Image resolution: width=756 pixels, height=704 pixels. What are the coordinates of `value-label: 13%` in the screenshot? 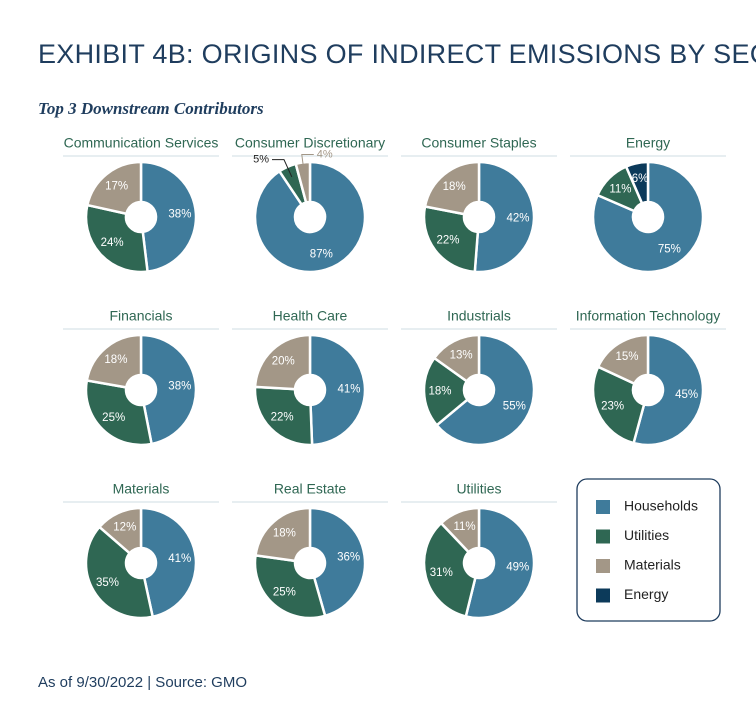 It's located at (461, 355).